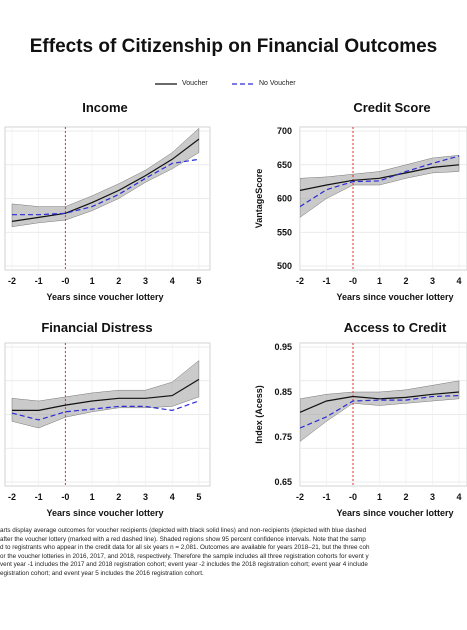 This screenshot has height=630, width=467. I want to click on legend-no-voucher-label: No Voucher, so click(277, 83).